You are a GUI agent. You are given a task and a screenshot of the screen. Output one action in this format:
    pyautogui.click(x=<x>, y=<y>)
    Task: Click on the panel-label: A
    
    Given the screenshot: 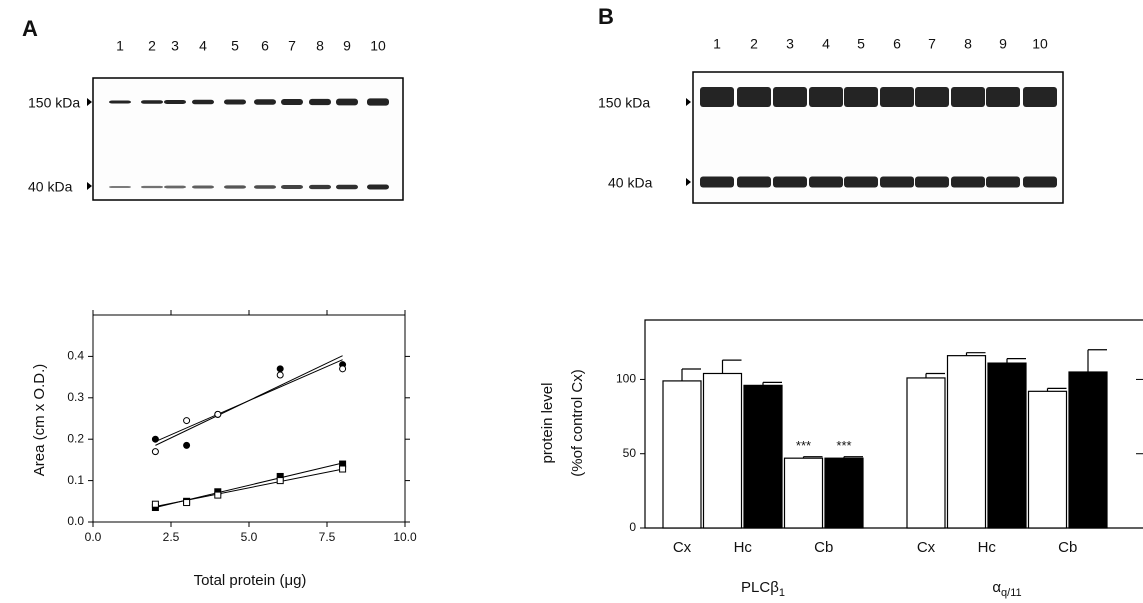 What is the action you would take?
    pyautogui.click(x=30, y=28)
    